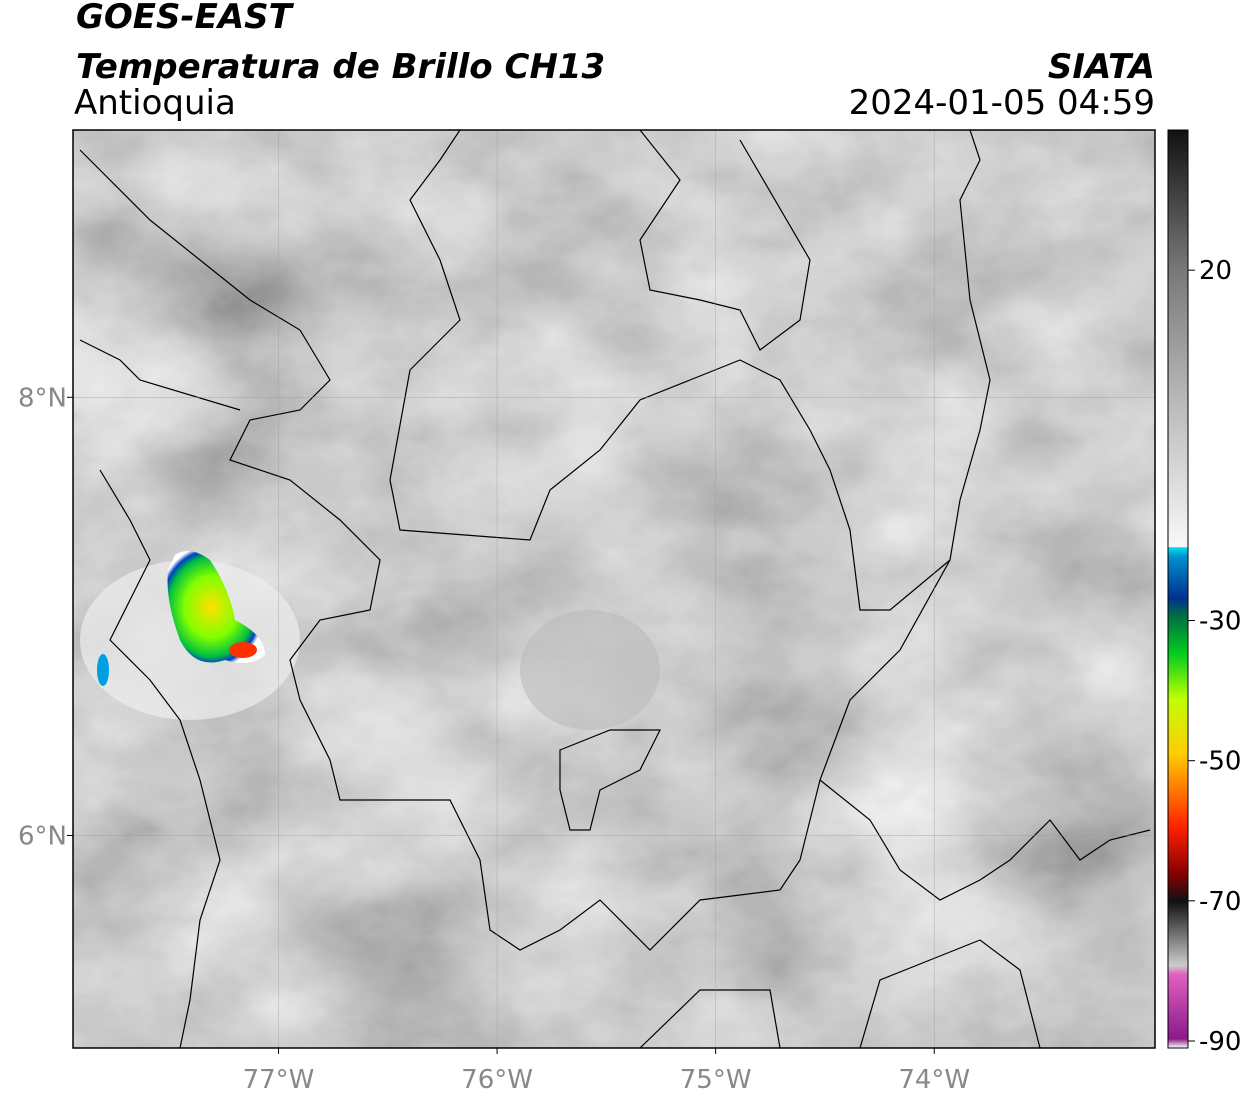  Describe the element at coordinates (340, 67) in the screenshot. I see `subtitle: Temperatura de Brillo CH13` at that location.